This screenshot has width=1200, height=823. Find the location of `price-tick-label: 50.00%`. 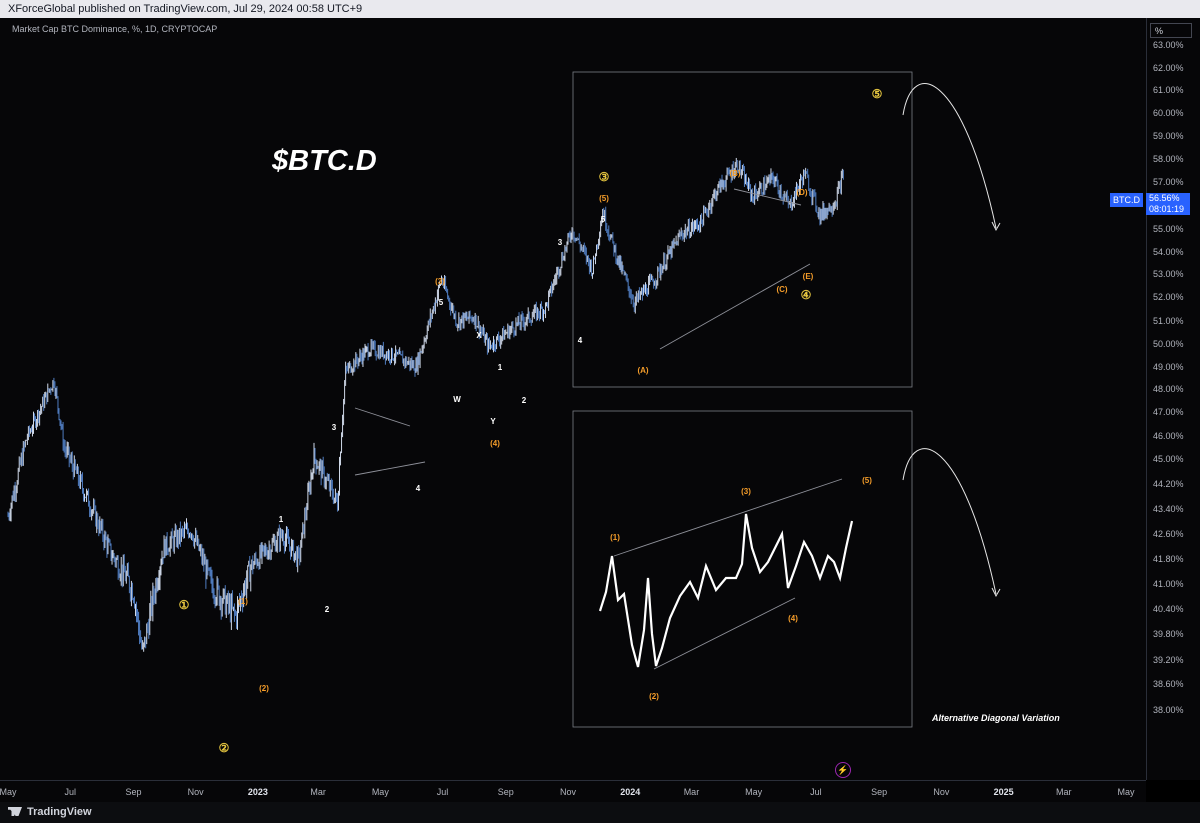

price-tick-label: 50.00% is located at coordinates (1168, 344).